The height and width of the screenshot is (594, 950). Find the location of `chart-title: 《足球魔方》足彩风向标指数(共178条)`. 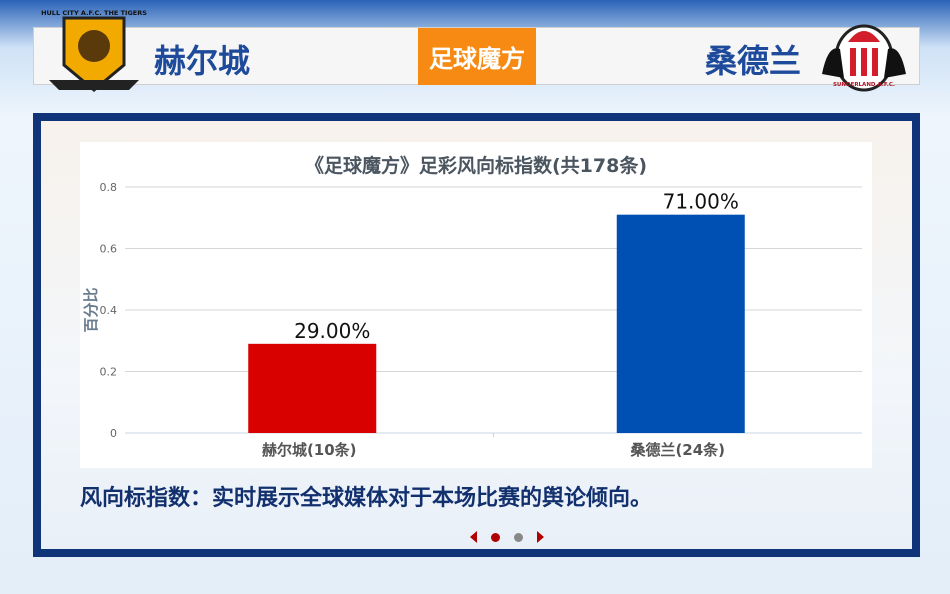

chart-title: 《足球魔方》足彩风向标指数(共178条) is located at coordinates (476, 165).